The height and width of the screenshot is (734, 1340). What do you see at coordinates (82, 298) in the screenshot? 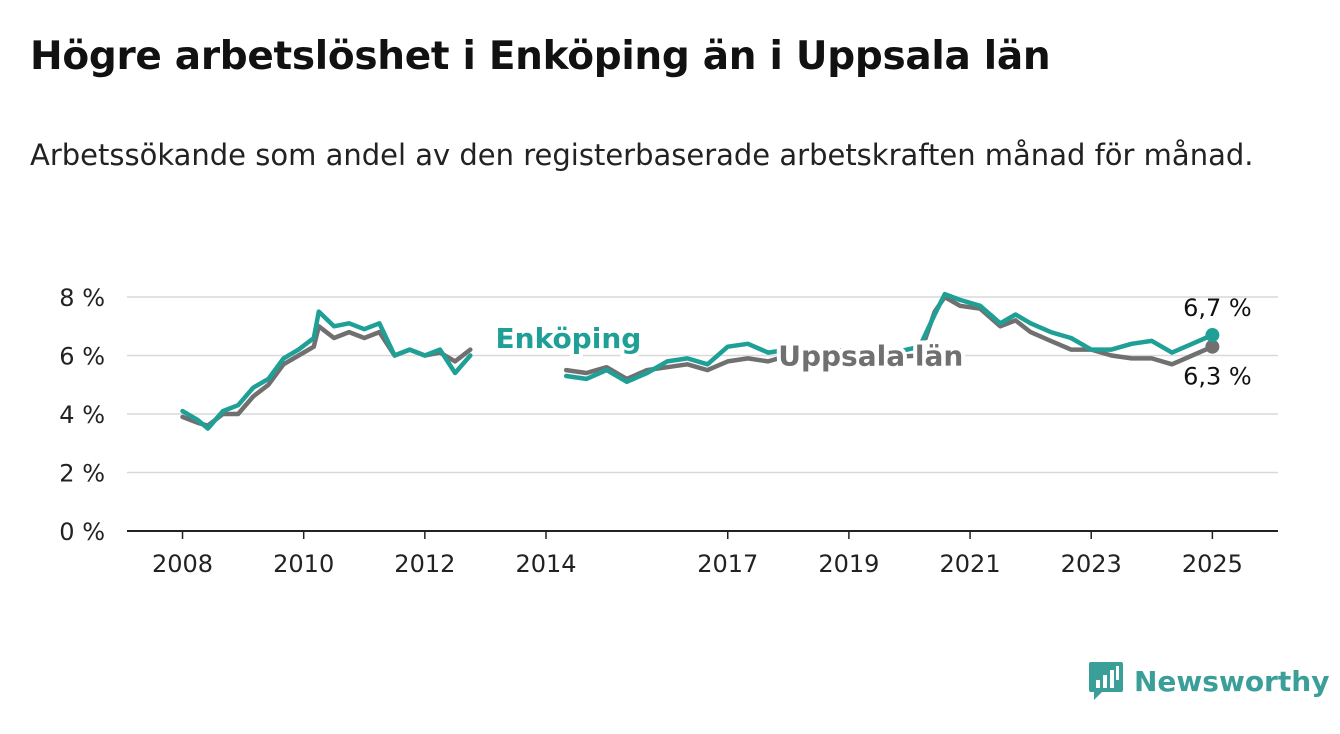
I see `y-tick-label: 8 %` at bounding box center [82, 298].